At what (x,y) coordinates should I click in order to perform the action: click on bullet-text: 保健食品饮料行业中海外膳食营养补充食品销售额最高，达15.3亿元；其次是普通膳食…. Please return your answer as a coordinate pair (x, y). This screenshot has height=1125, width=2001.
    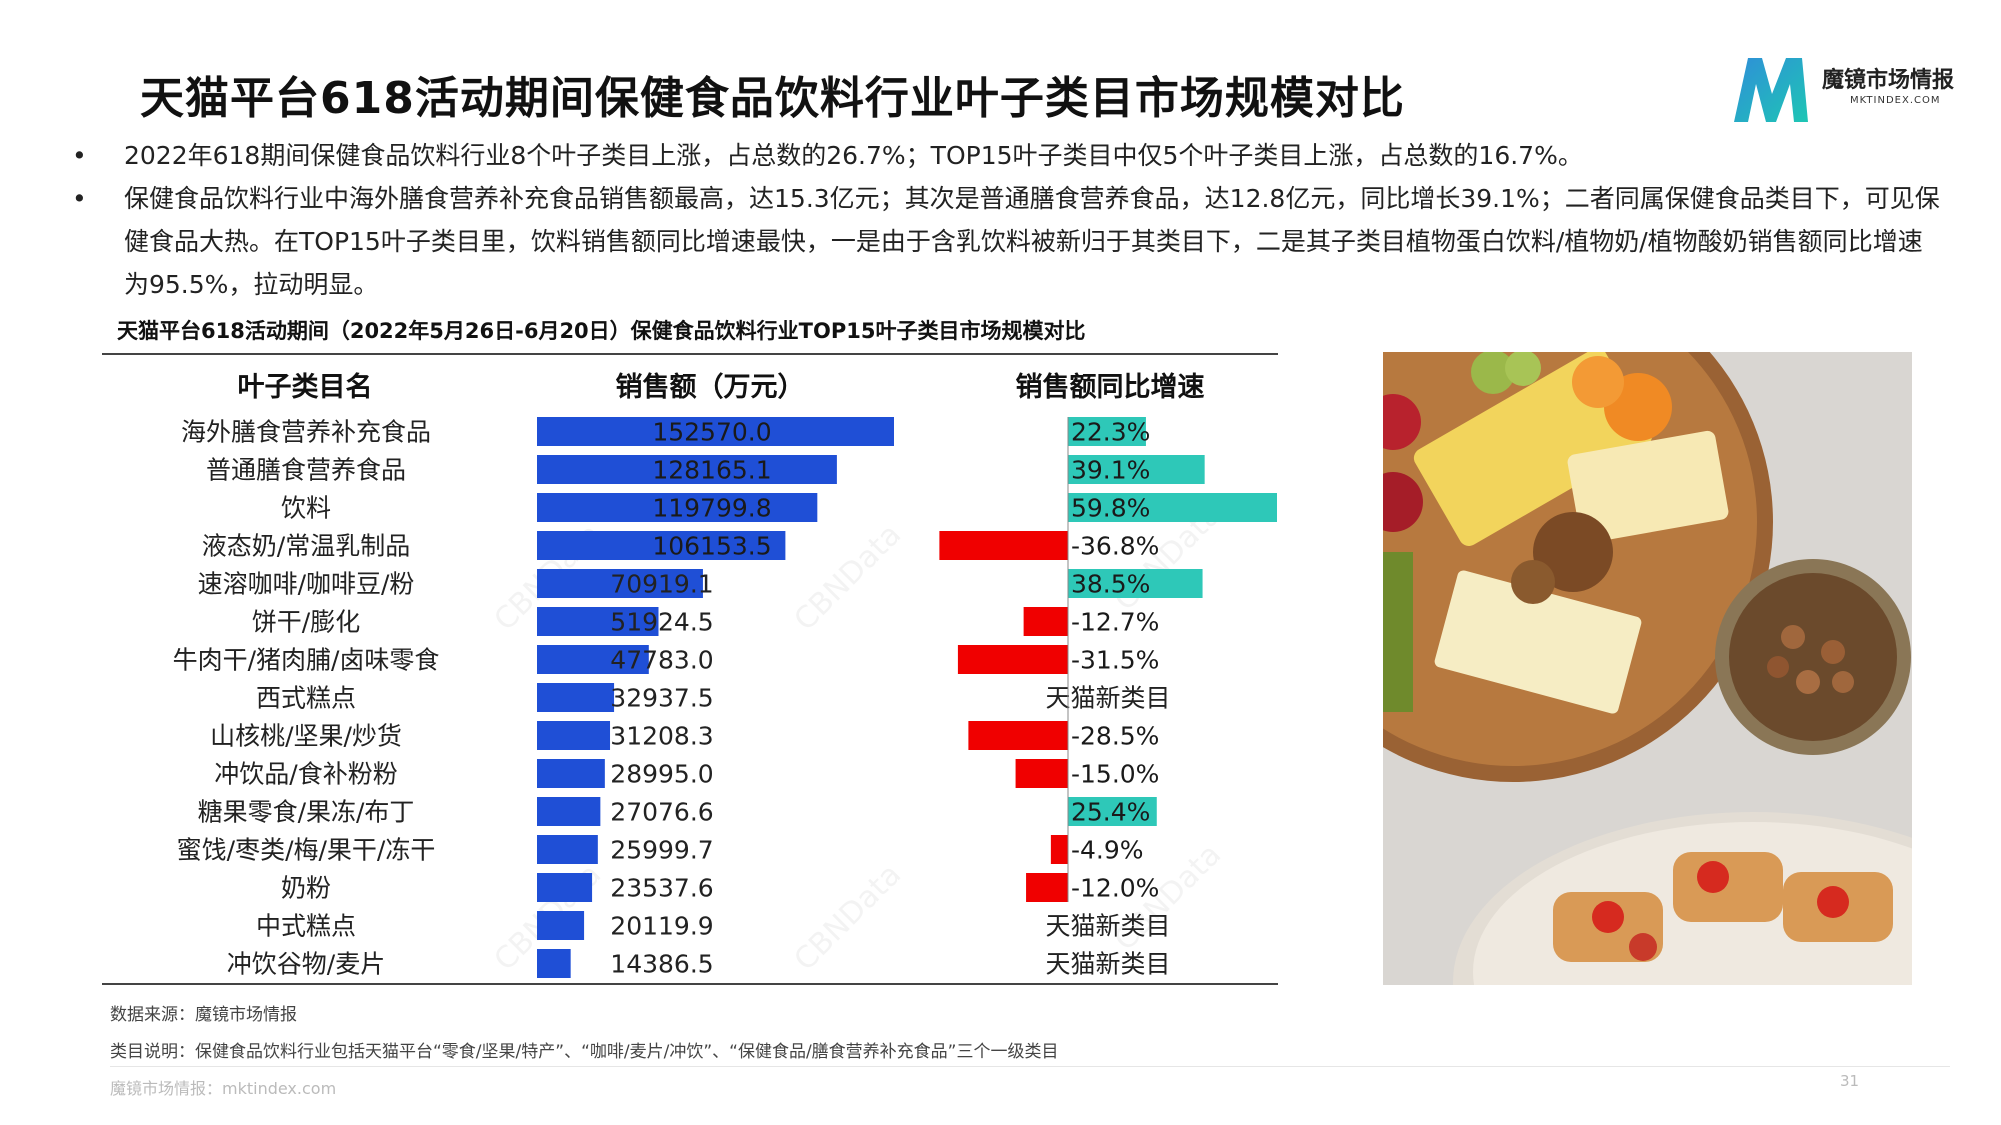
    Looking at the image, I should click on (1032, 241).